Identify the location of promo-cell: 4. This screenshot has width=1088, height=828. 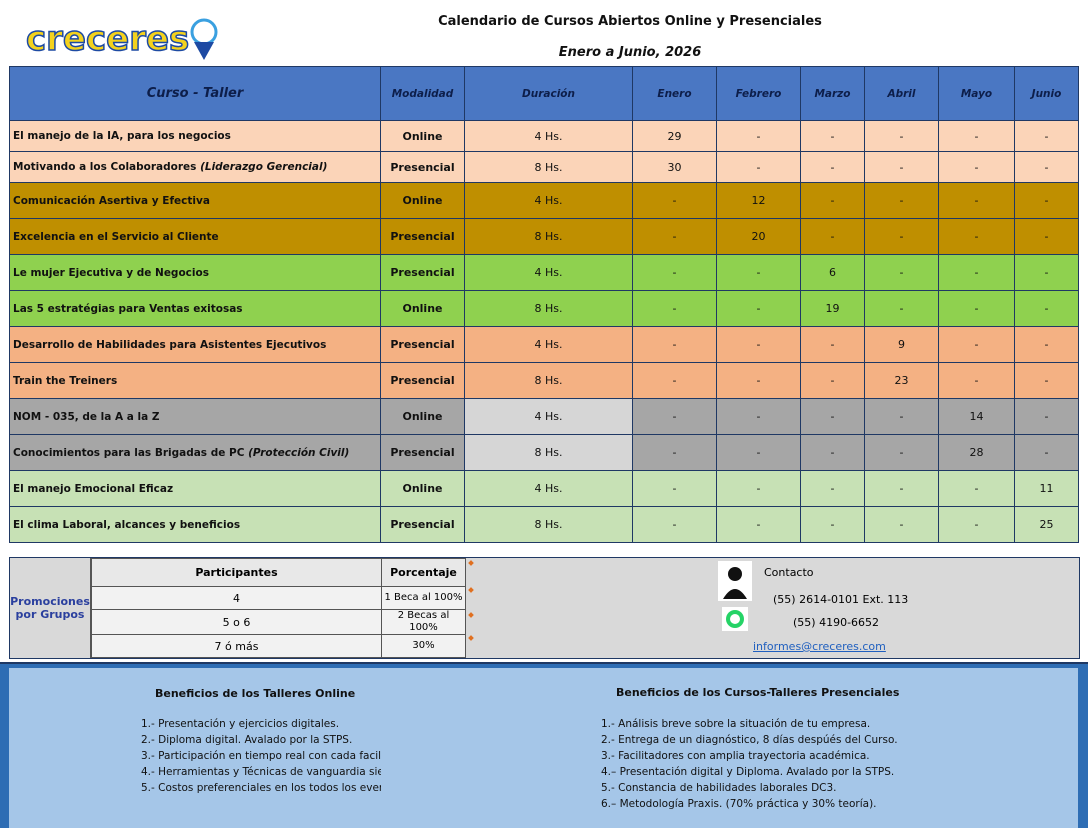
(236, 598).